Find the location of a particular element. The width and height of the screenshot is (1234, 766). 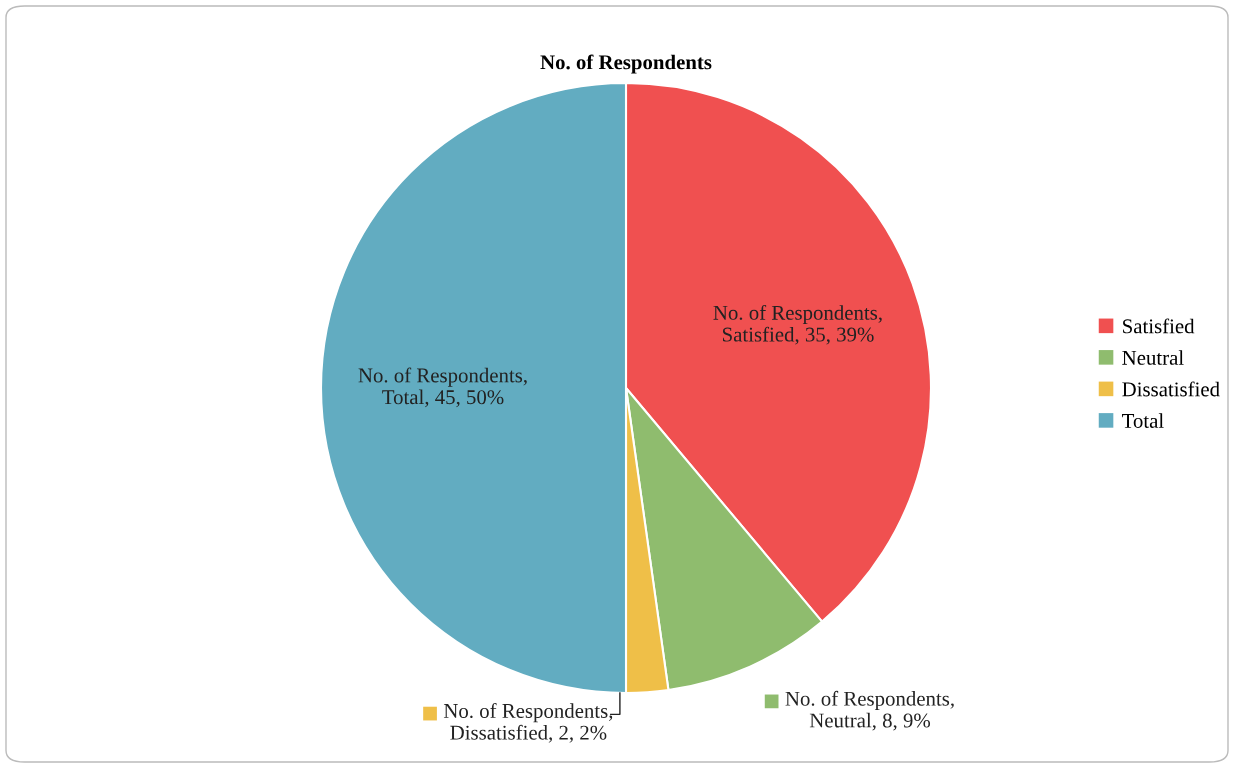

legend-label: Total is located at coordinates (1143, 420).